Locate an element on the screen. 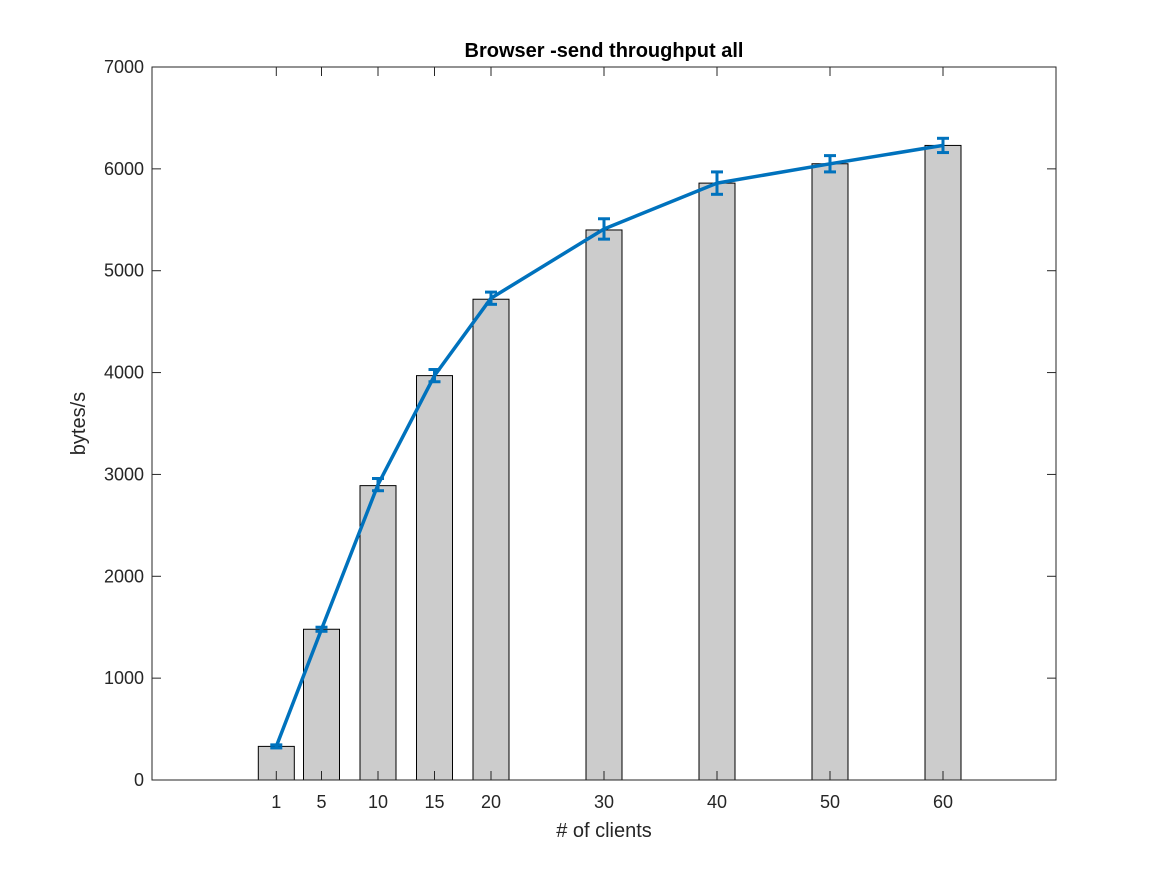 The height and width of the screenshot is (880, 1167). x-tick-label: 40 is located at coordinates (717, 802).